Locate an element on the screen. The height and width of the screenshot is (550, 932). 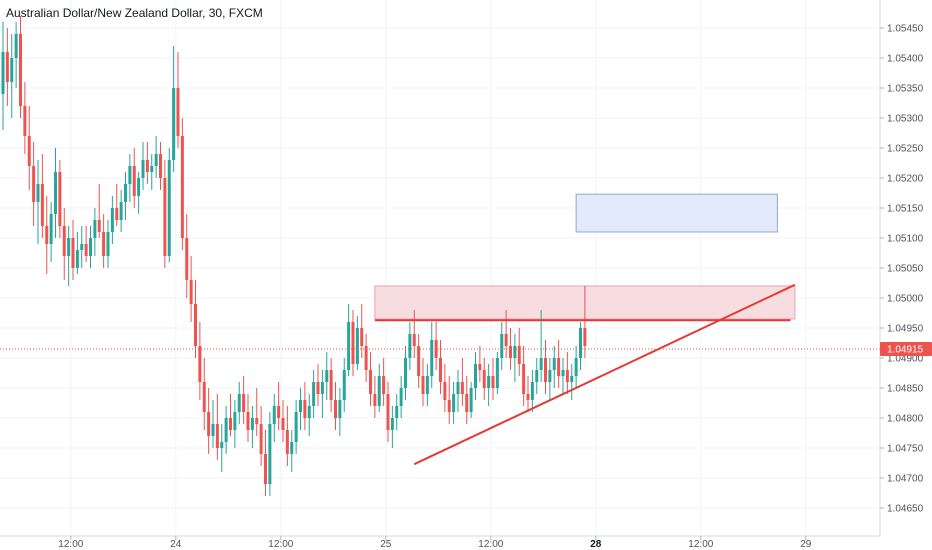
price-tick-label: 1.05450 is located at coordinates (905, 29).